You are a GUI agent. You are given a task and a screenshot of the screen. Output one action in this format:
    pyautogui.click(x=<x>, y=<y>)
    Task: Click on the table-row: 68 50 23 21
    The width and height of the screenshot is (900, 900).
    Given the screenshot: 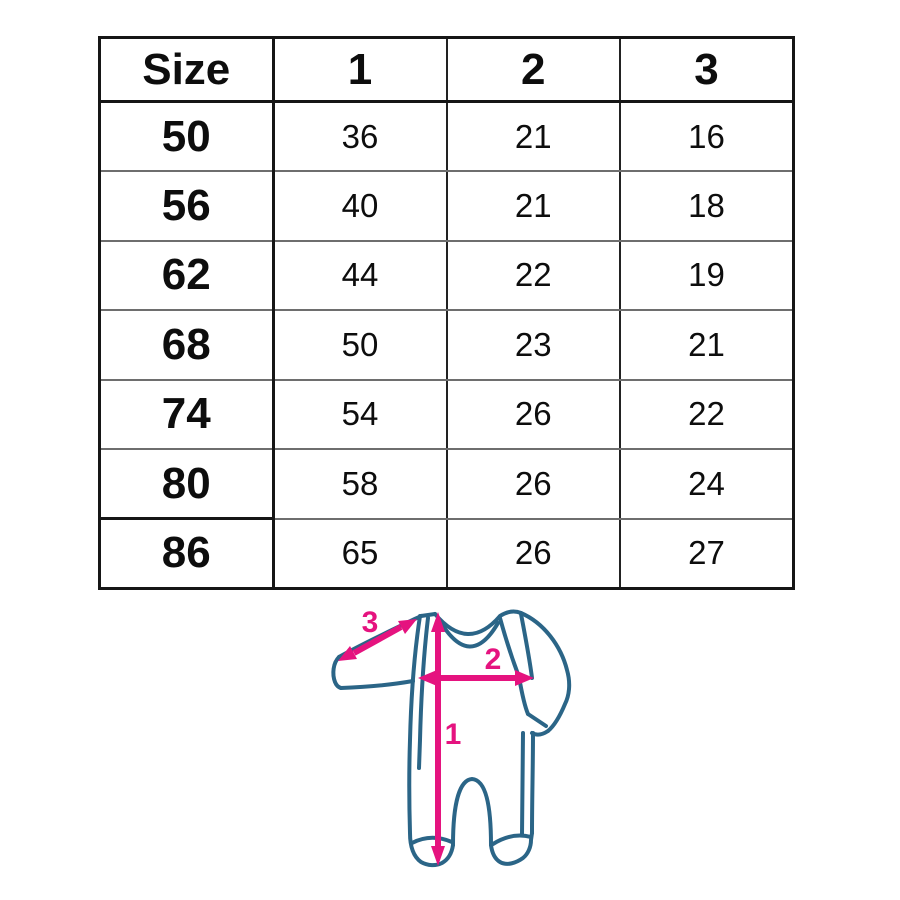 What is the action you would take?
    pyautogui.click(x=446, y=345)
    